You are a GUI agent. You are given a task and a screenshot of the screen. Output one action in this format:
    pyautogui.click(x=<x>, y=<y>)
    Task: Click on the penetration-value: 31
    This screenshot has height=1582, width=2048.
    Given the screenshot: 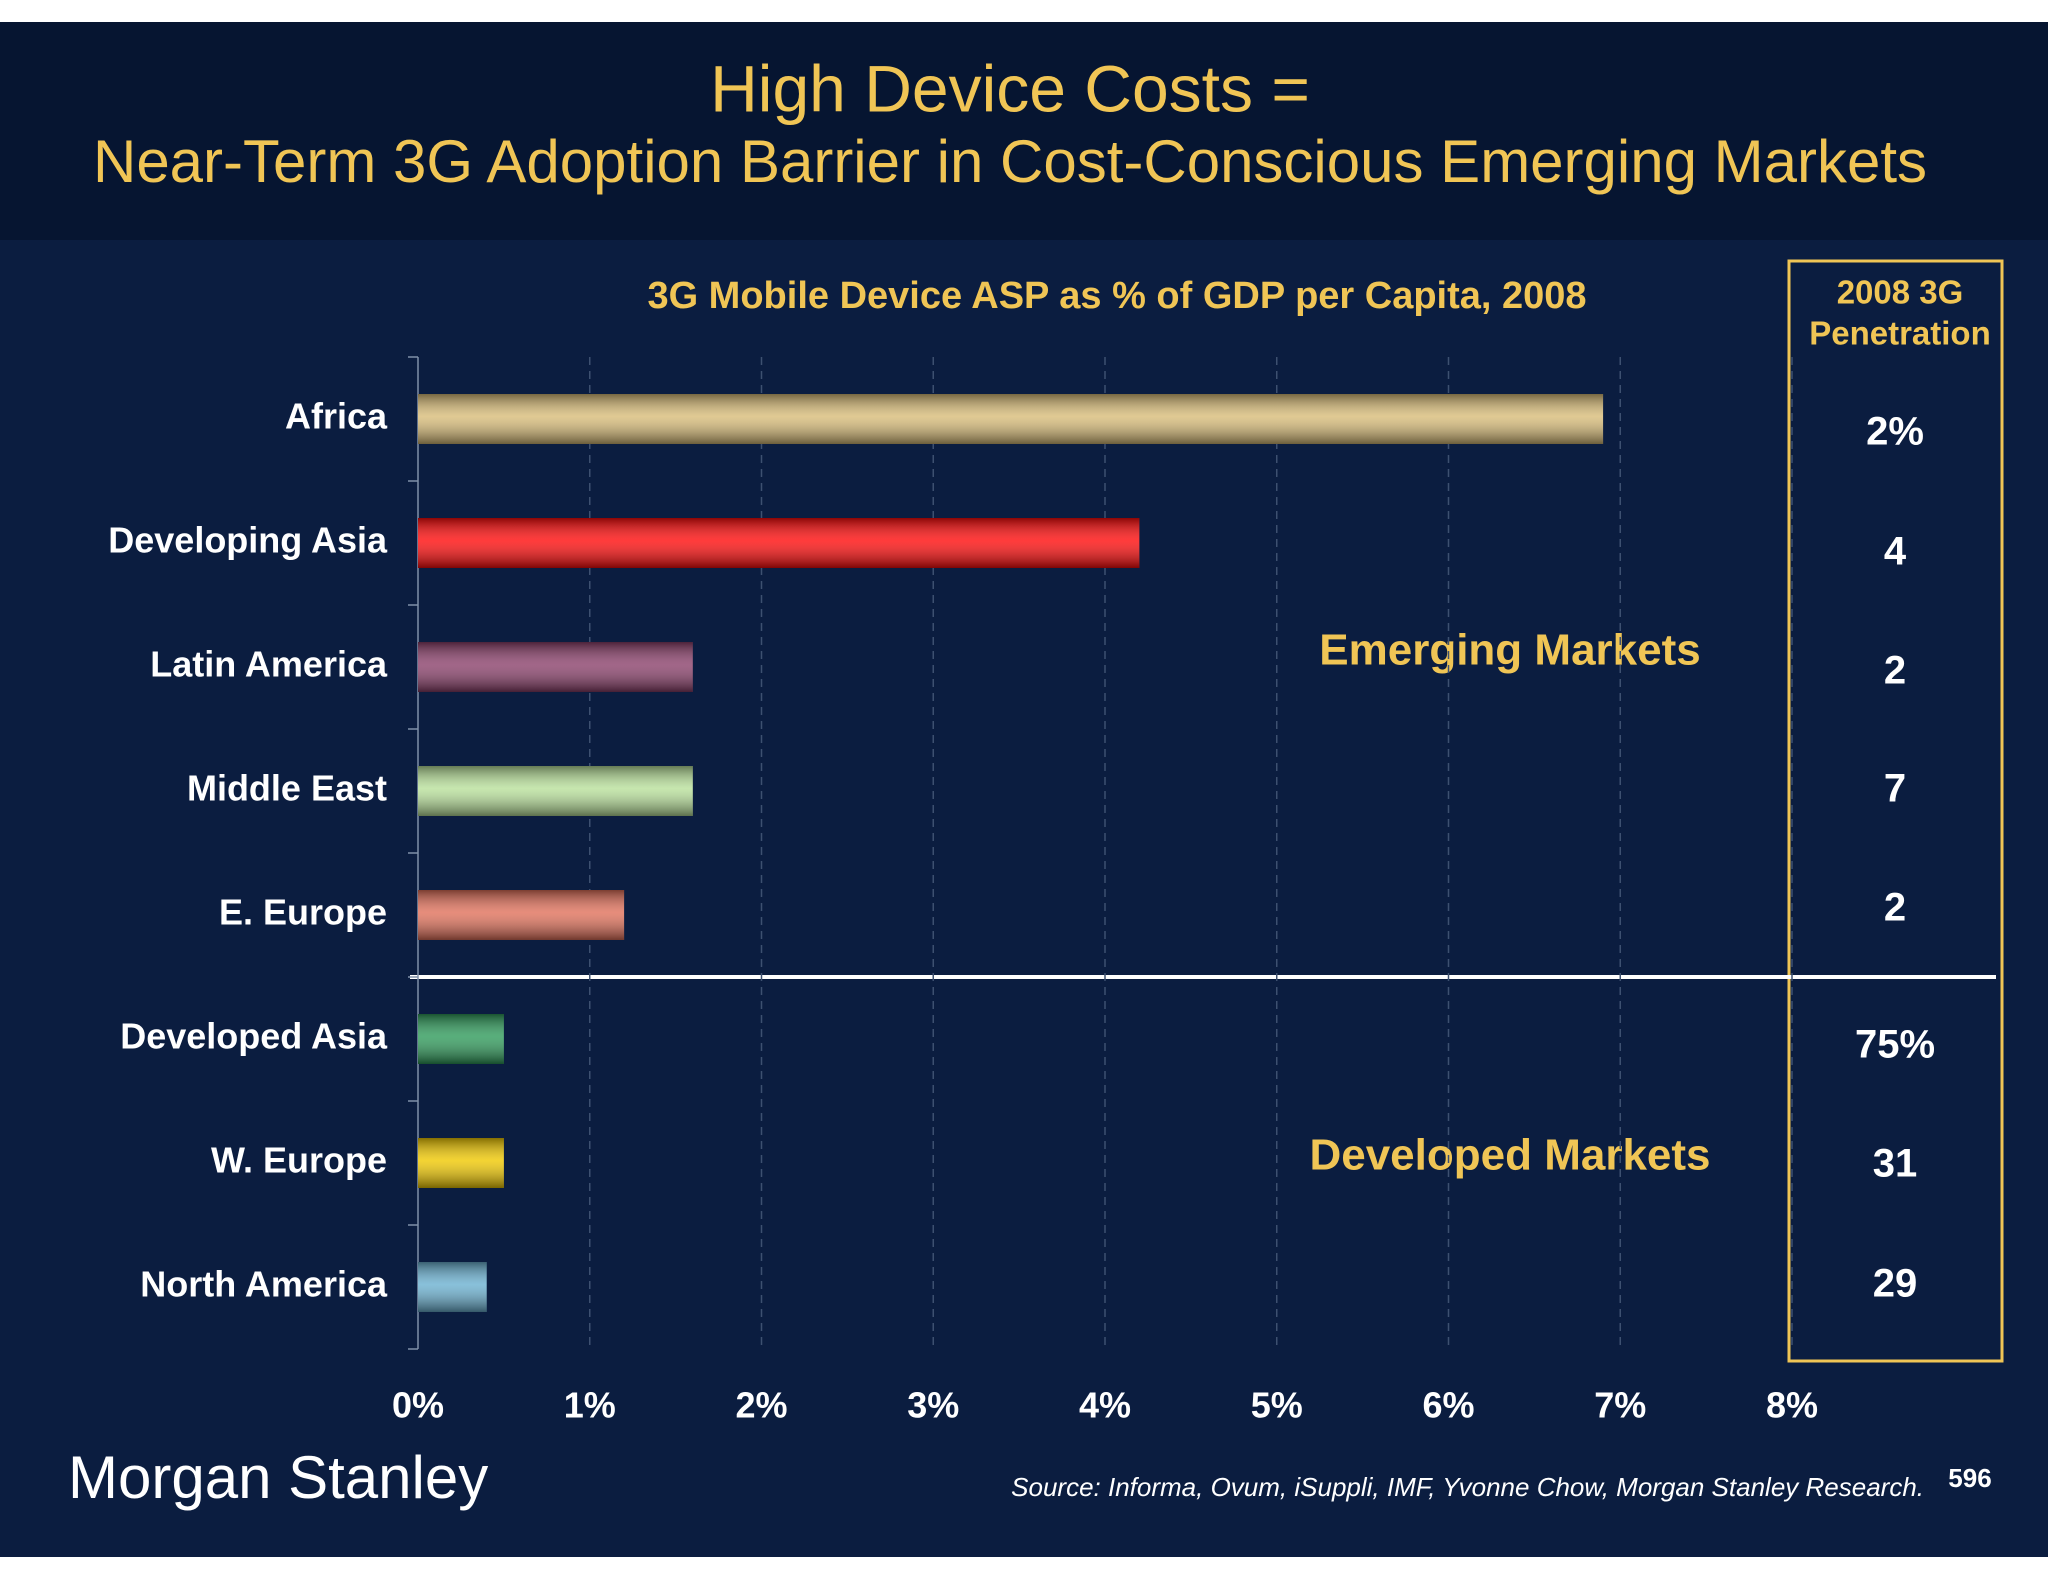 What is the action you would take?
    pyautogui.click(x=1895, y=1164)
    